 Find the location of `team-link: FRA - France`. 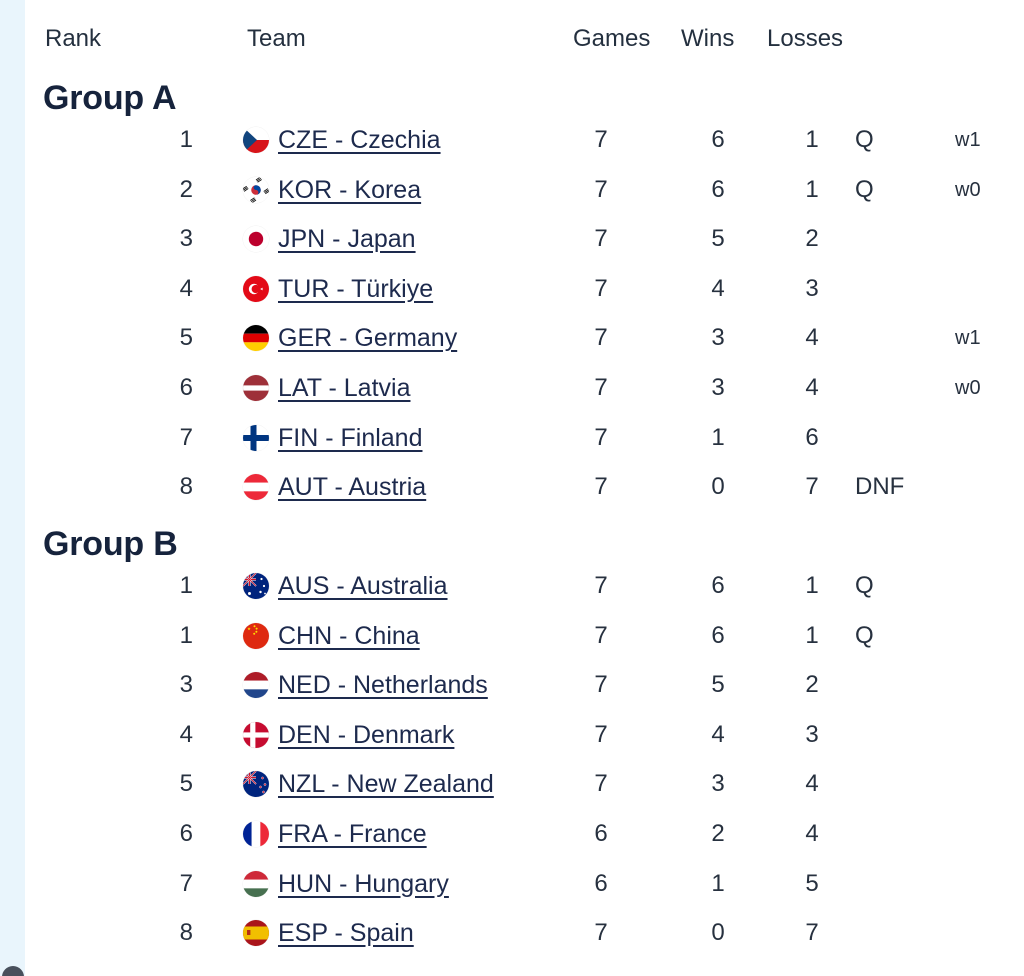

team-link: FRA - France is located at coordinates (352, 834).